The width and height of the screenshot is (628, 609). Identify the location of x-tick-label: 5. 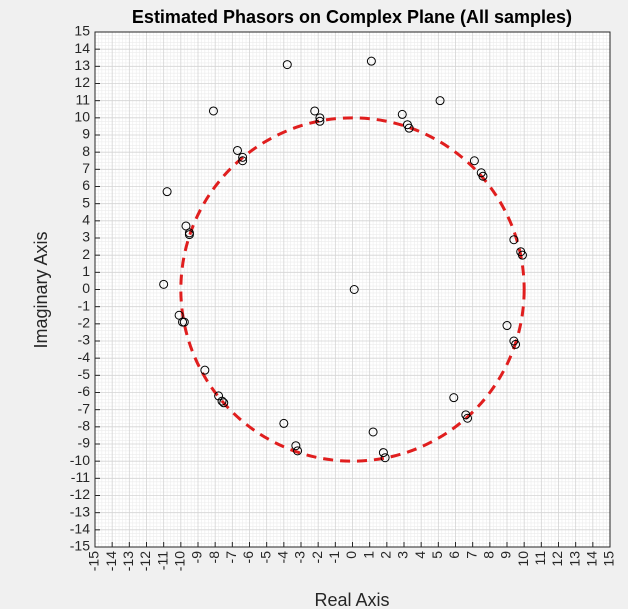
(437, 555).